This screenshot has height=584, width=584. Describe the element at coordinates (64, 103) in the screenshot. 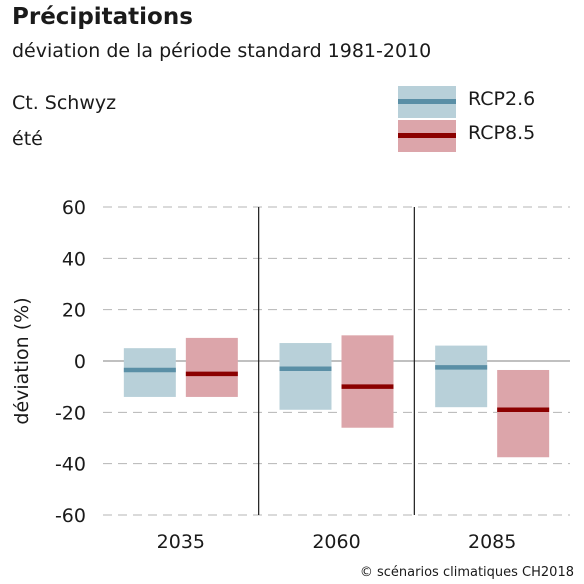

I see `region-label: Ct. Schwyz` at that location.